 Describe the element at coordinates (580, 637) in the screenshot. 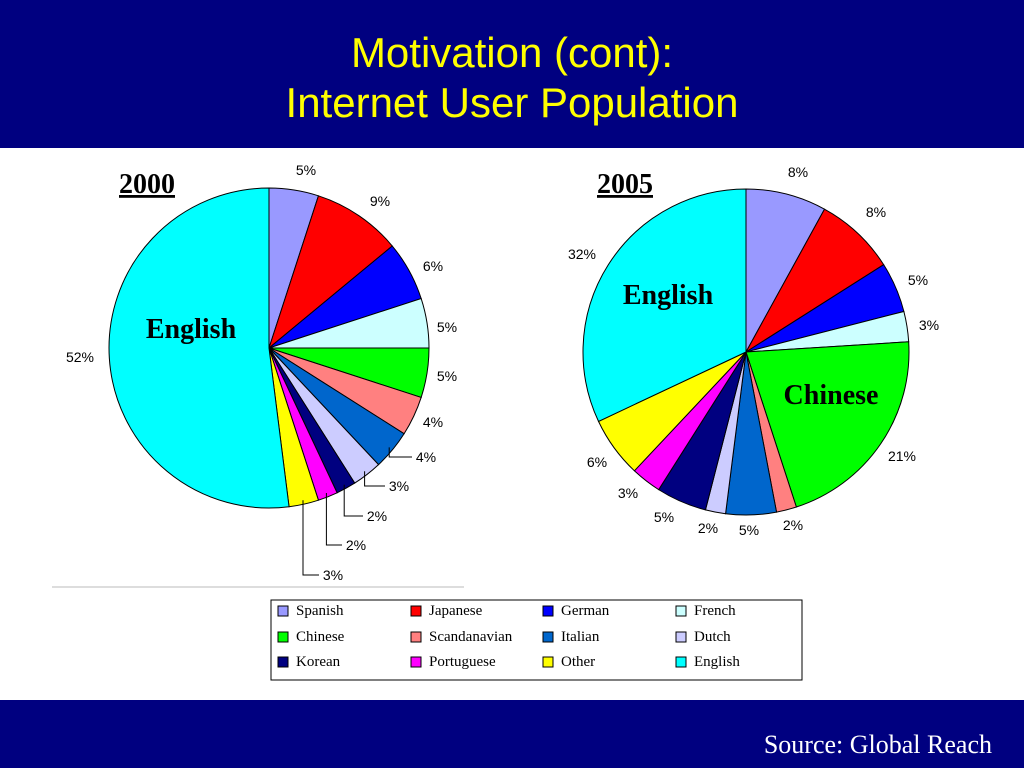

I see `legend-label-italian: Italian` at that location.